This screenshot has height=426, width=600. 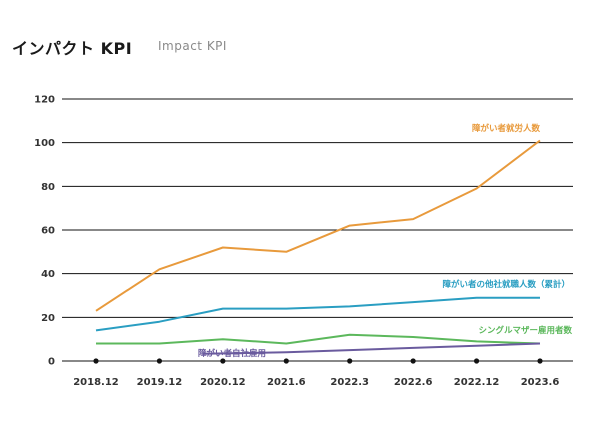 What do you see at coordinates (286, 382) in the screenshot?
I see `x-tick-label: 2021.6` at bounding box center [286, 382].